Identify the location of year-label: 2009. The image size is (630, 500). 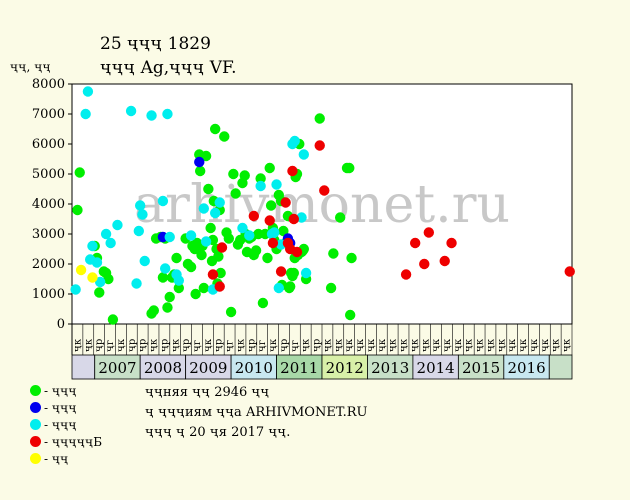
(208, 368).